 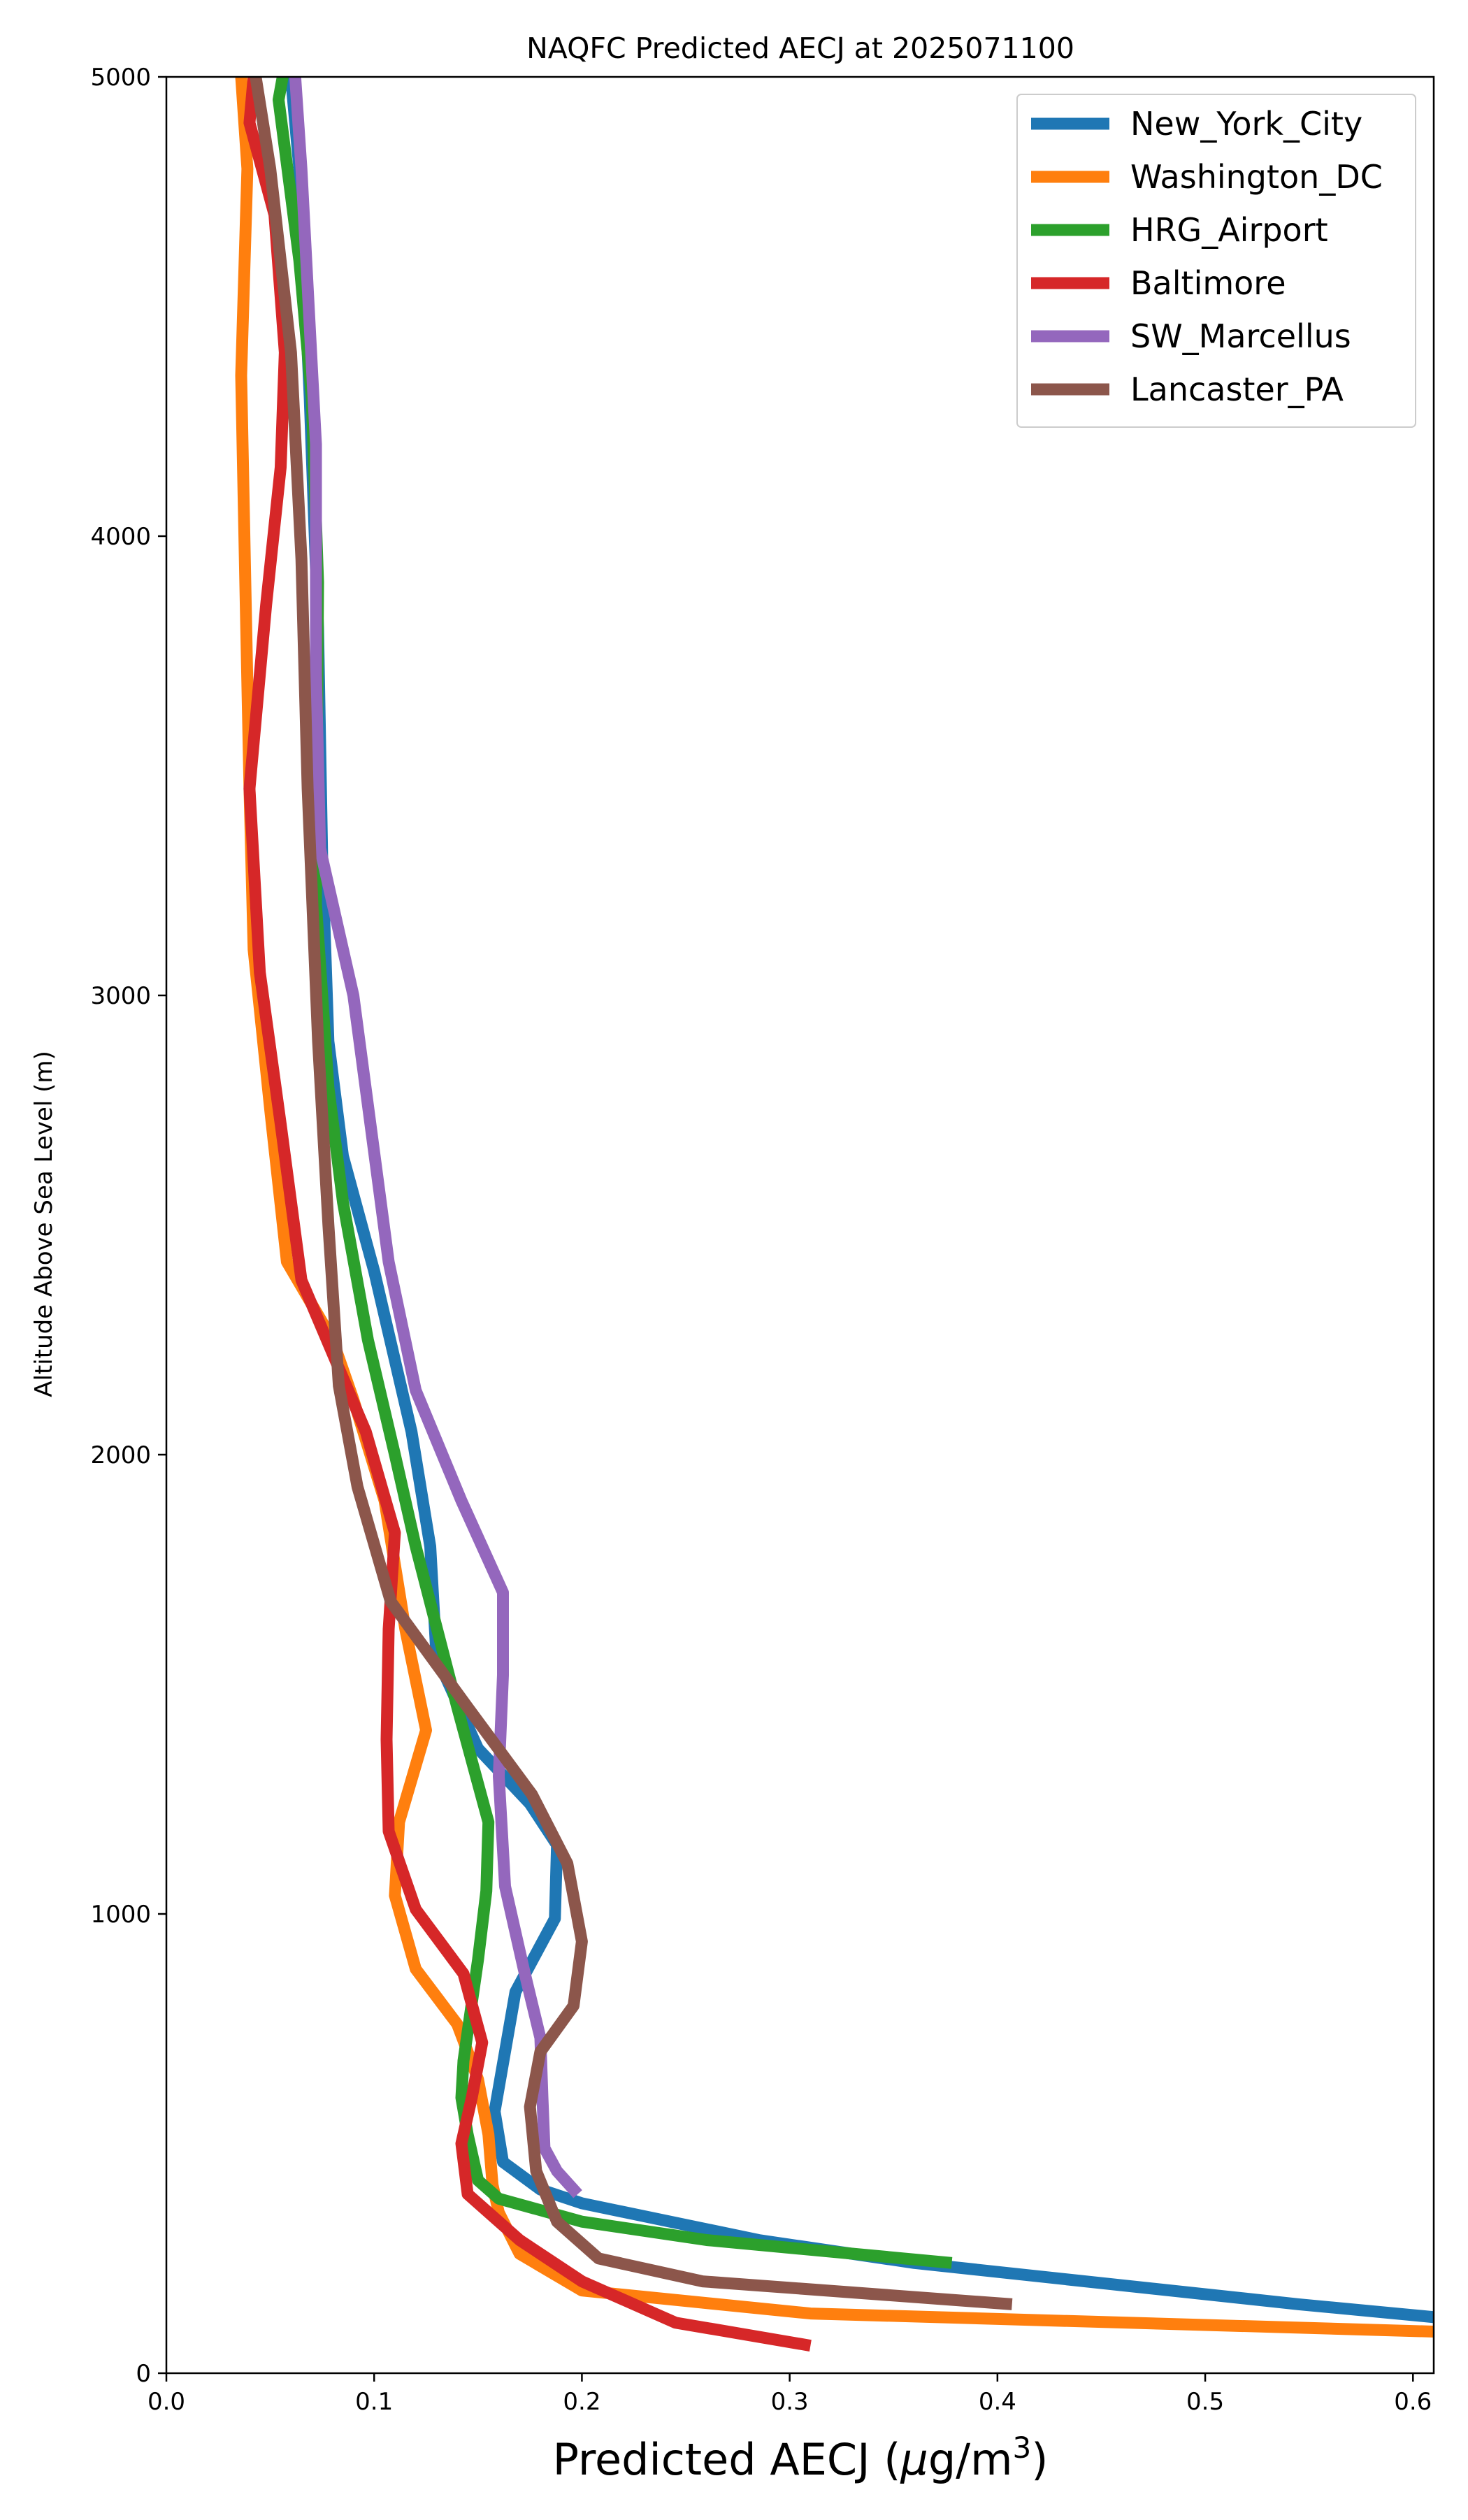 What do you see at coordinates (800, 48) in the screenshot?
I see `chart-title: NAQFC Predicted AECJ at 2025071100` at bounding box center [800, 48].